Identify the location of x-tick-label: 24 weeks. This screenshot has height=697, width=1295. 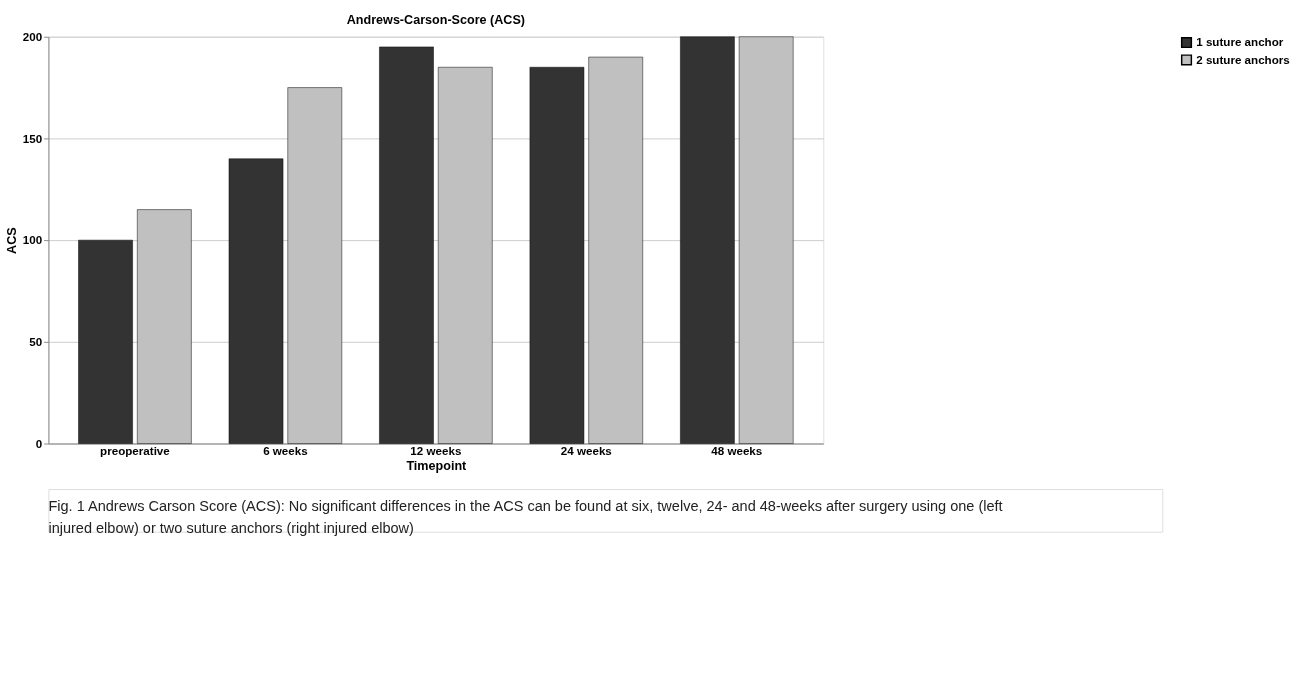
(586, 450).